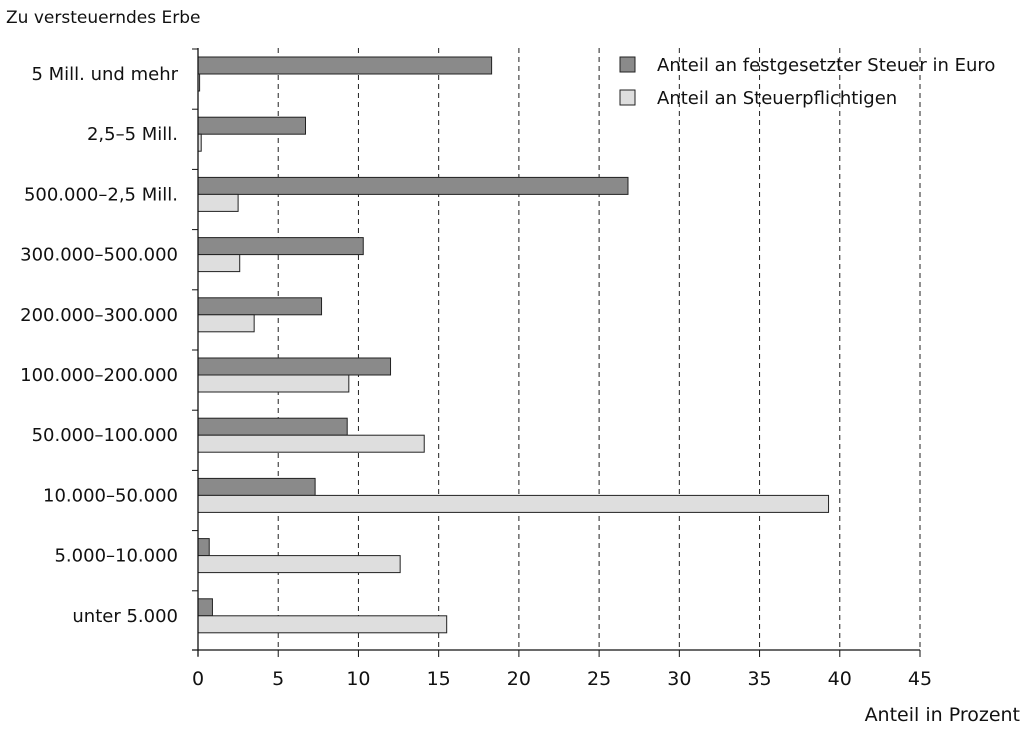 The height and width of the screenshot is (730, 1035). What do you see at coordinates (840, 679) in the screenshot?
I see `x-tick-label: 40` at bounding box center [840, 679].